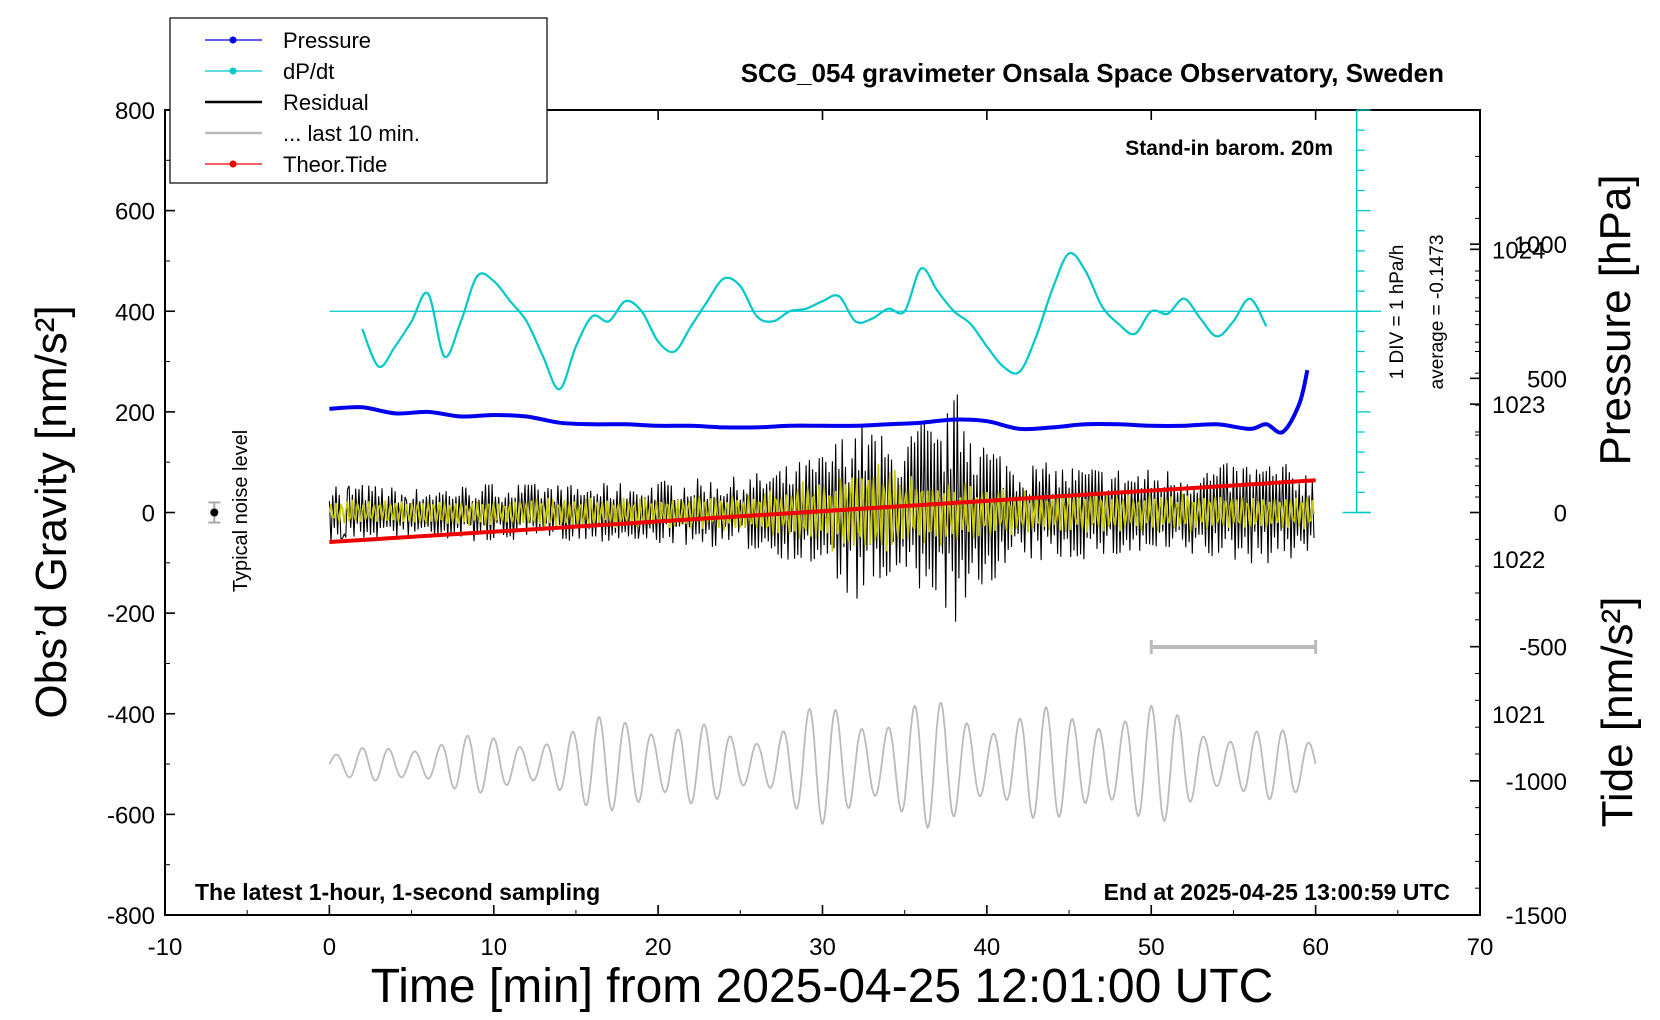 This screenshot has height=1020, width=1660. What do you see at coordinates (131, 614) in the screenshot?
I see `y-tick-label: -200` at bounding box center [131, 614].